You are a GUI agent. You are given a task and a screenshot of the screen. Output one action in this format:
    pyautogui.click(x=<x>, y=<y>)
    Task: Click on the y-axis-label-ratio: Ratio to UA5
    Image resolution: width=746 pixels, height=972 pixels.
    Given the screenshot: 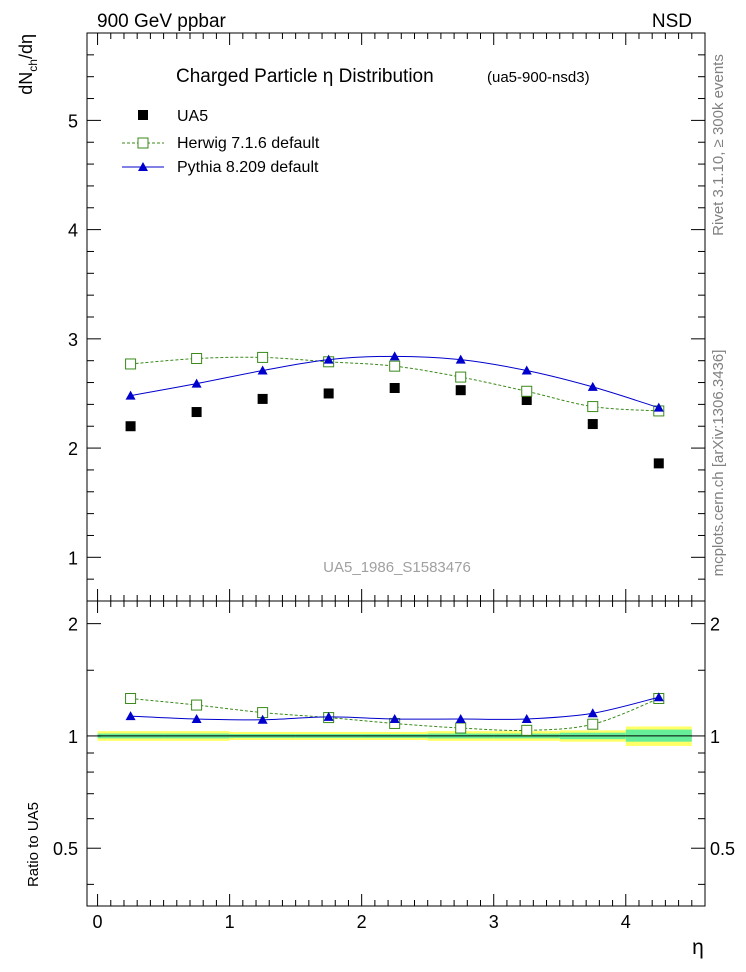 What is the action you would take?
    pyautogui.click(x=33, y=844)
    